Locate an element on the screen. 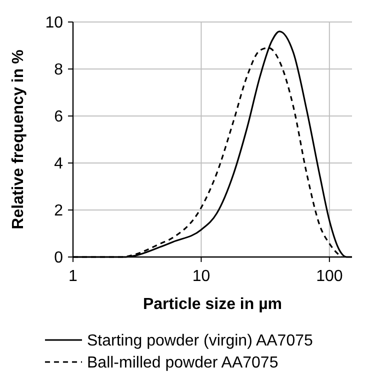  y-tick-label: 2 is located at coordinates (59, 211).